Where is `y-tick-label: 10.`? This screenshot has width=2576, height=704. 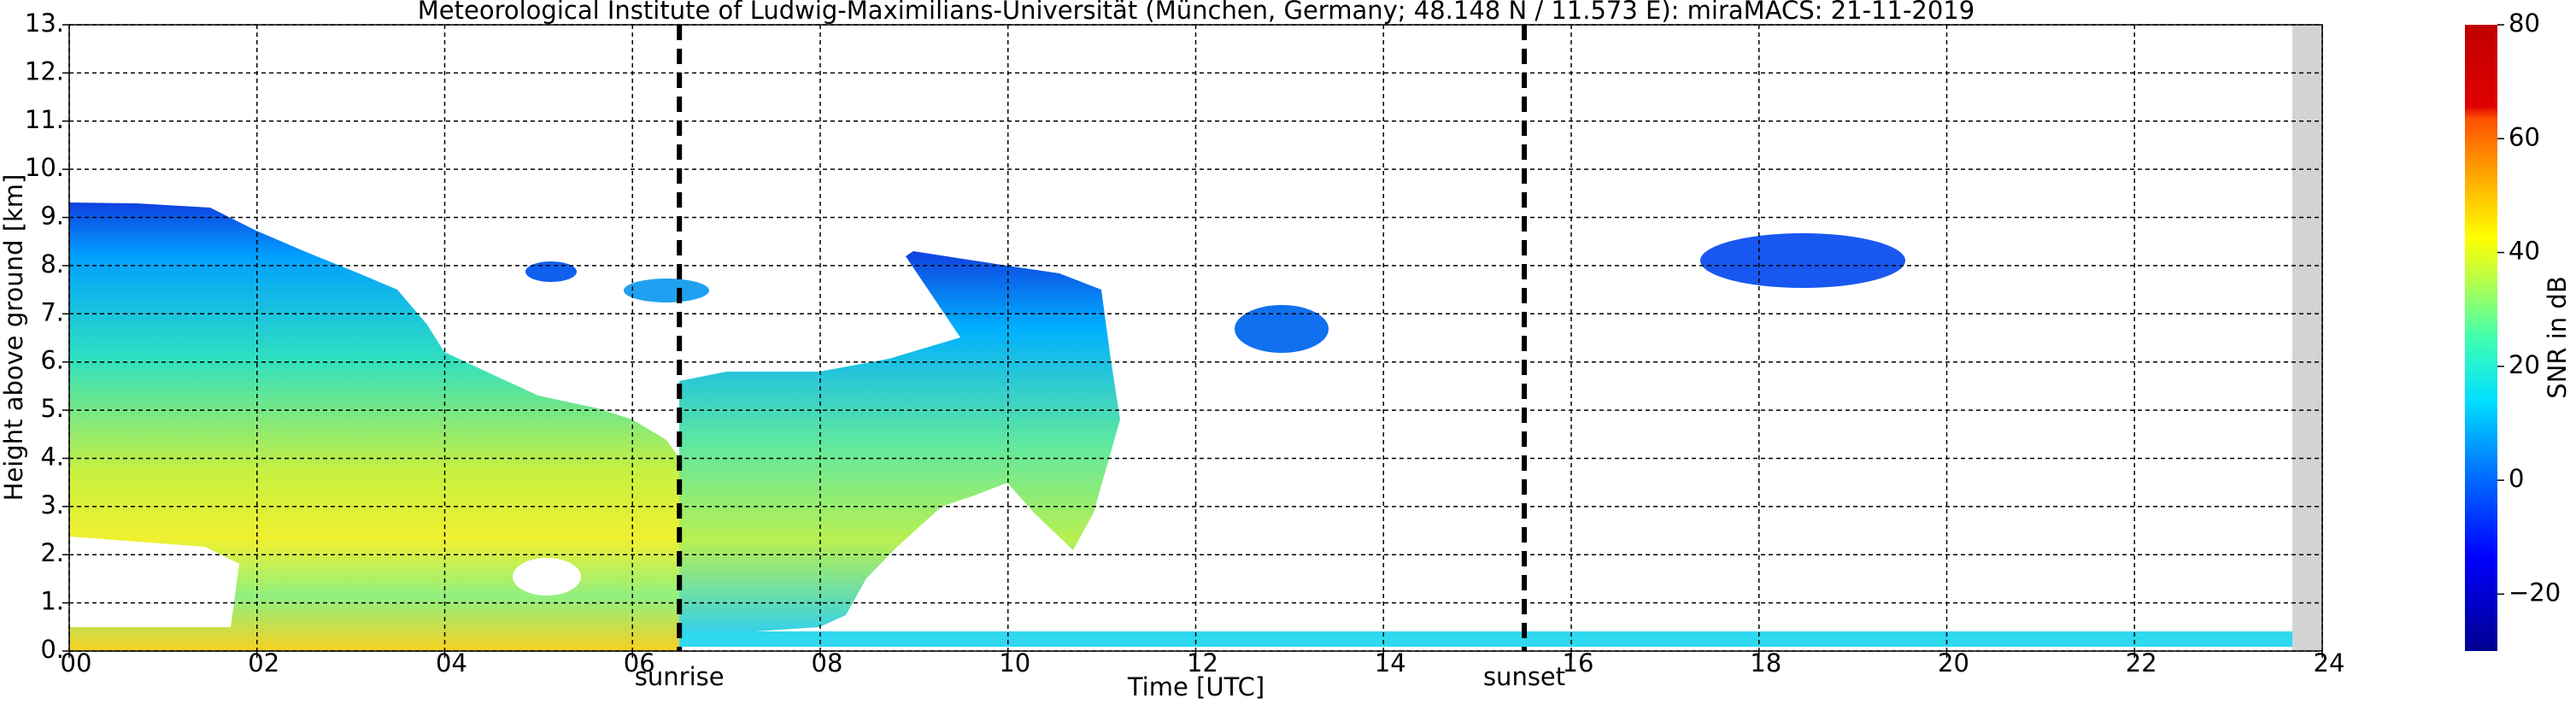 y-tick-label: 10. is located at coordinates (44, 167).